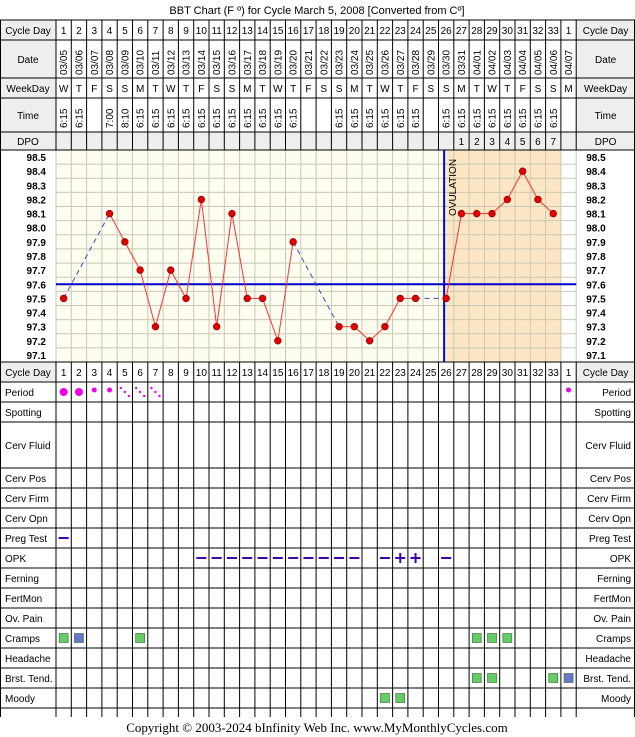  I want to click on row-label-time: Time, so click(28, 116).